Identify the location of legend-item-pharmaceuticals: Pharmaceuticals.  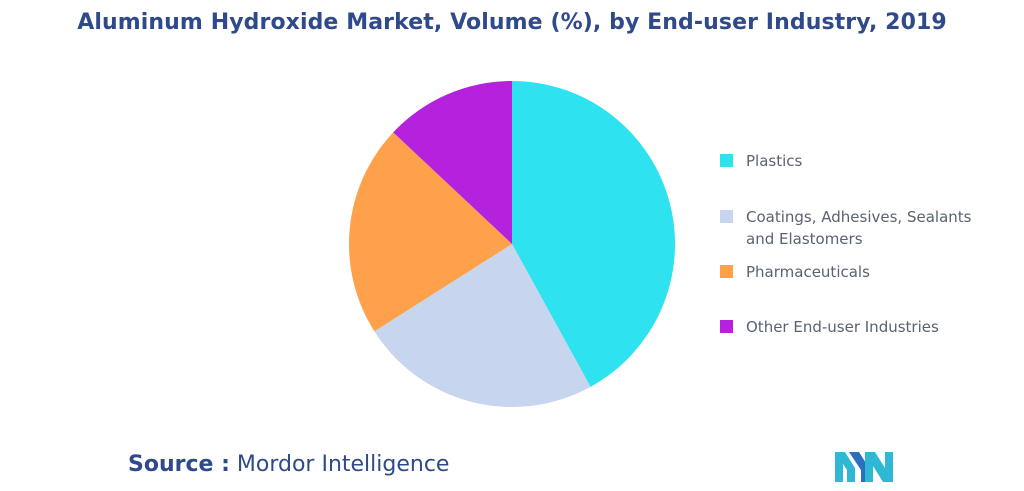
(858, 272).